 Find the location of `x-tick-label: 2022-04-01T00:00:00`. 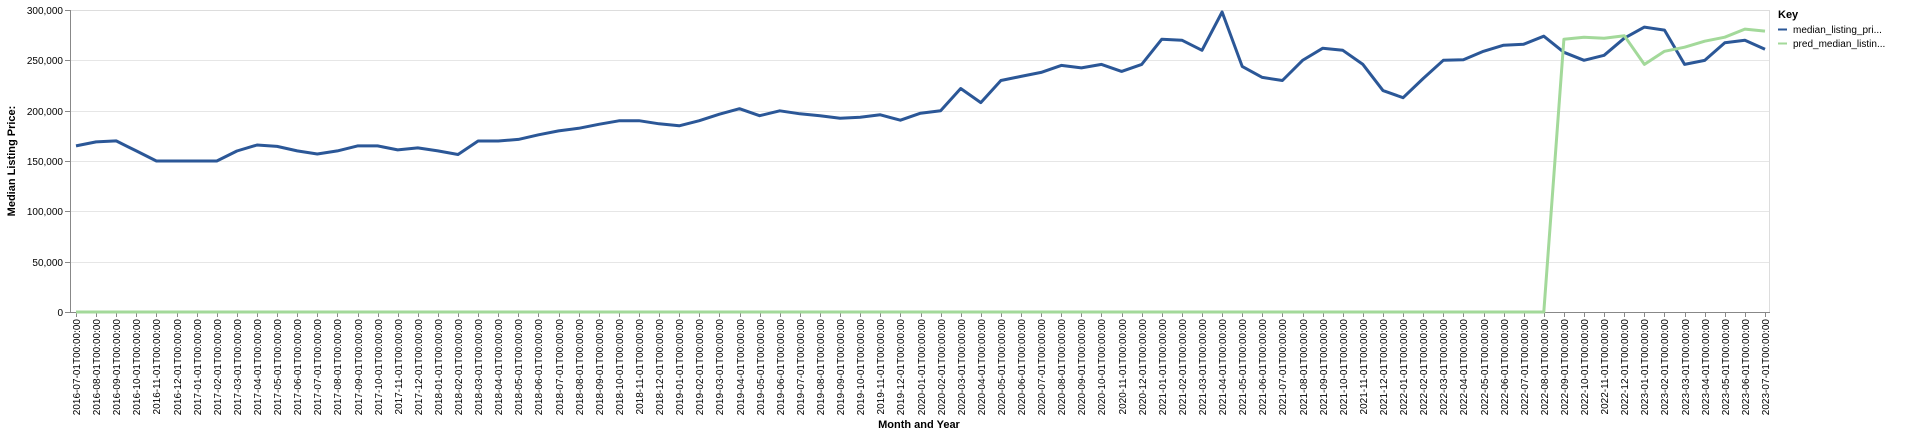

x-tick-label: 2022-04-01T00:00:00 is located at coordinates (1464, 367).